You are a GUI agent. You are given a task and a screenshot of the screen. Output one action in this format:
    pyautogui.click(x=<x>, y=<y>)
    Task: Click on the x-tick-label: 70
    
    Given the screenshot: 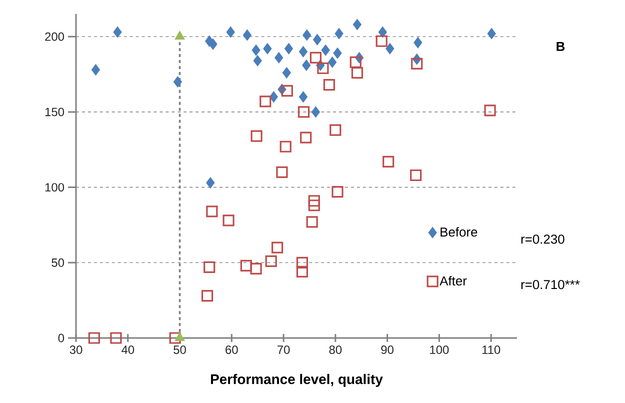 What is the action you would take?
    pyautogui.click(x=283, y=350)
    